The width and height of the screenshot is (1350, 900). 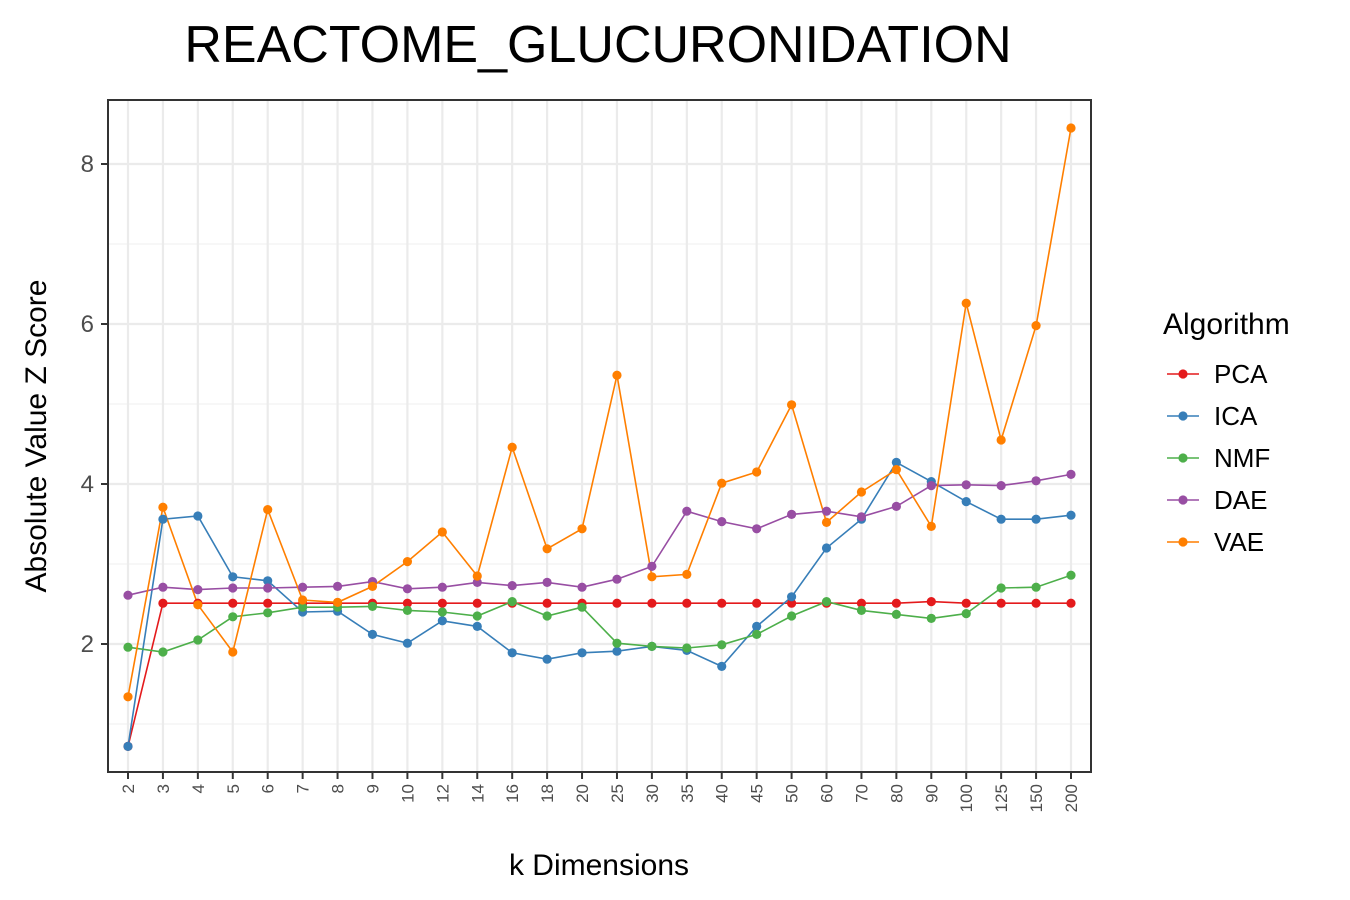 What do you see at coordinates (1071, 798) in the screenshot?
I see `x-tick-label: 200` at bounding box center [1071, 798].